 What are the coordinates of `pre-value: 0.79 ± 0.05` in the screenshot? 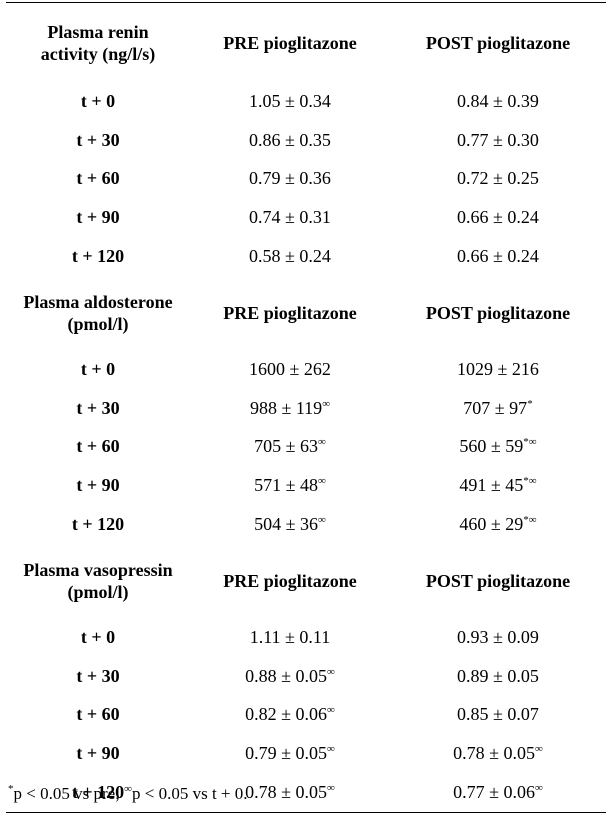 It's located at (286, 753).